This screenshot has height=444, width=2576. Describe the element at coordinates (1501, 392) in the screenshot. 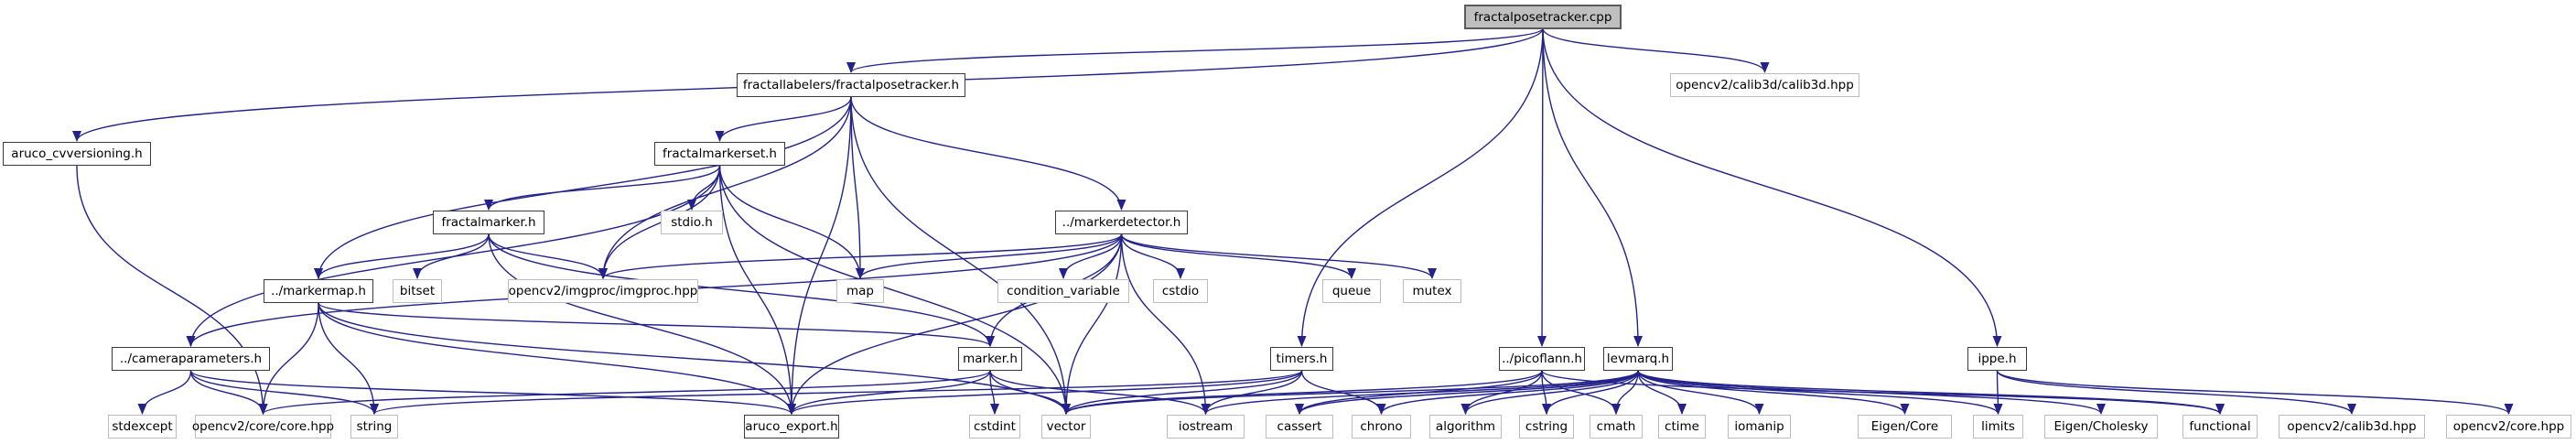

I see `include-edge-picoflann_h-to-algorithm` at that location.